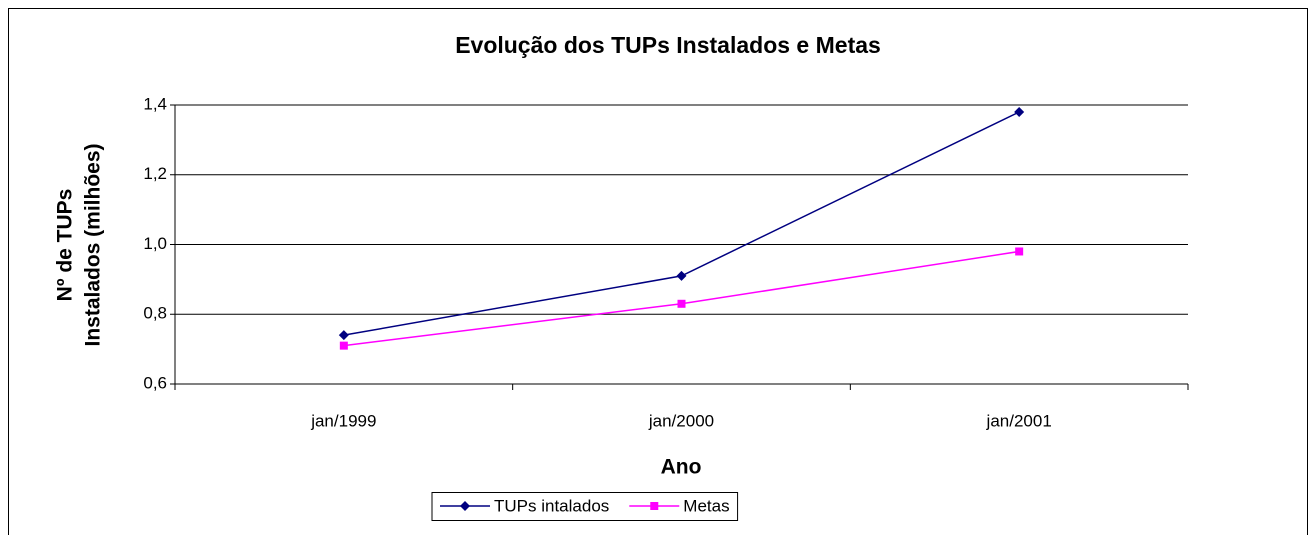 The width and height of the screenshot is (1315, 535). I want to click on x-tick-label: jan/2001, so click(1019, 420).